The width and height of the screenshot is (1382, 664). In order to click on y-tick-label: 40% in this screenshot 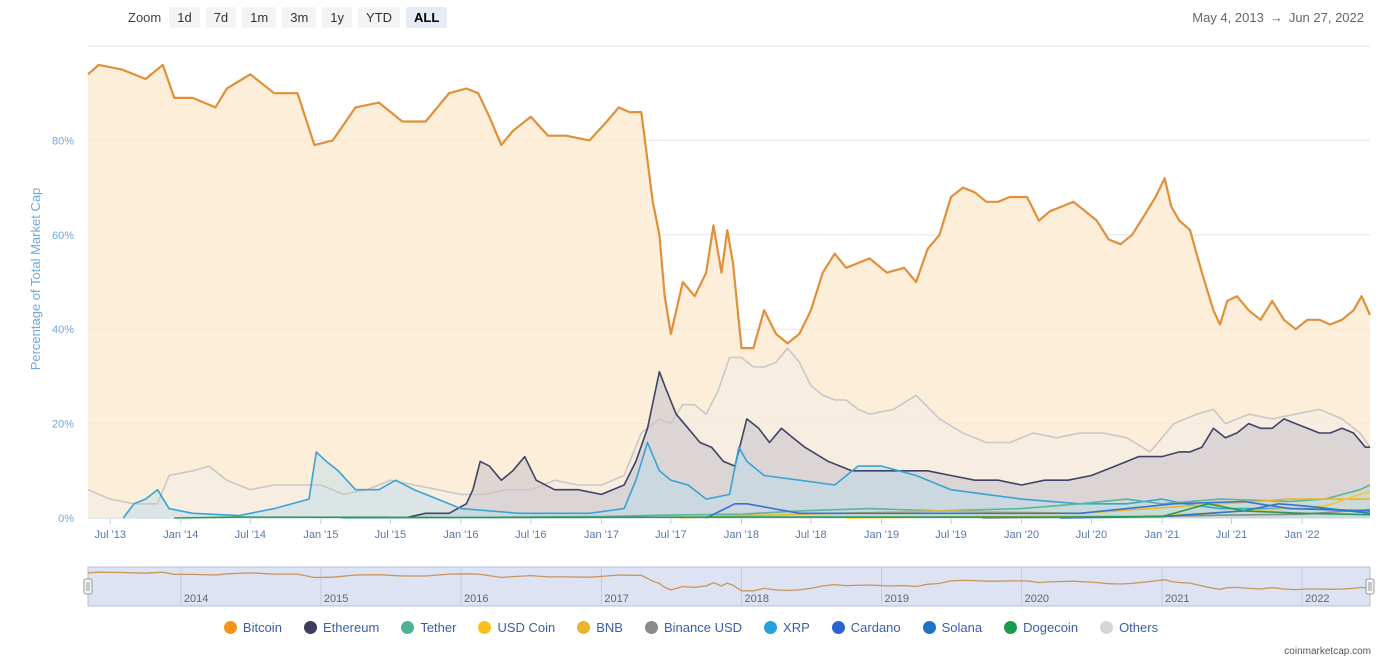, I will do `click(63, 330)`.